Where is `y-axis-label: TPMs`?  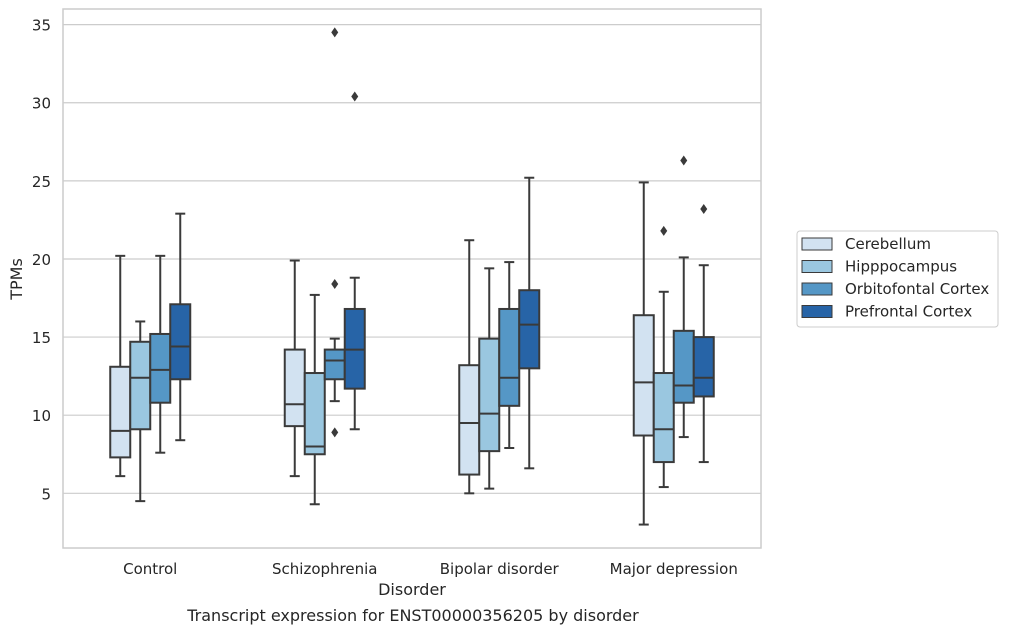 y-axis-label: TPMs is located at coordinates (16, 279).